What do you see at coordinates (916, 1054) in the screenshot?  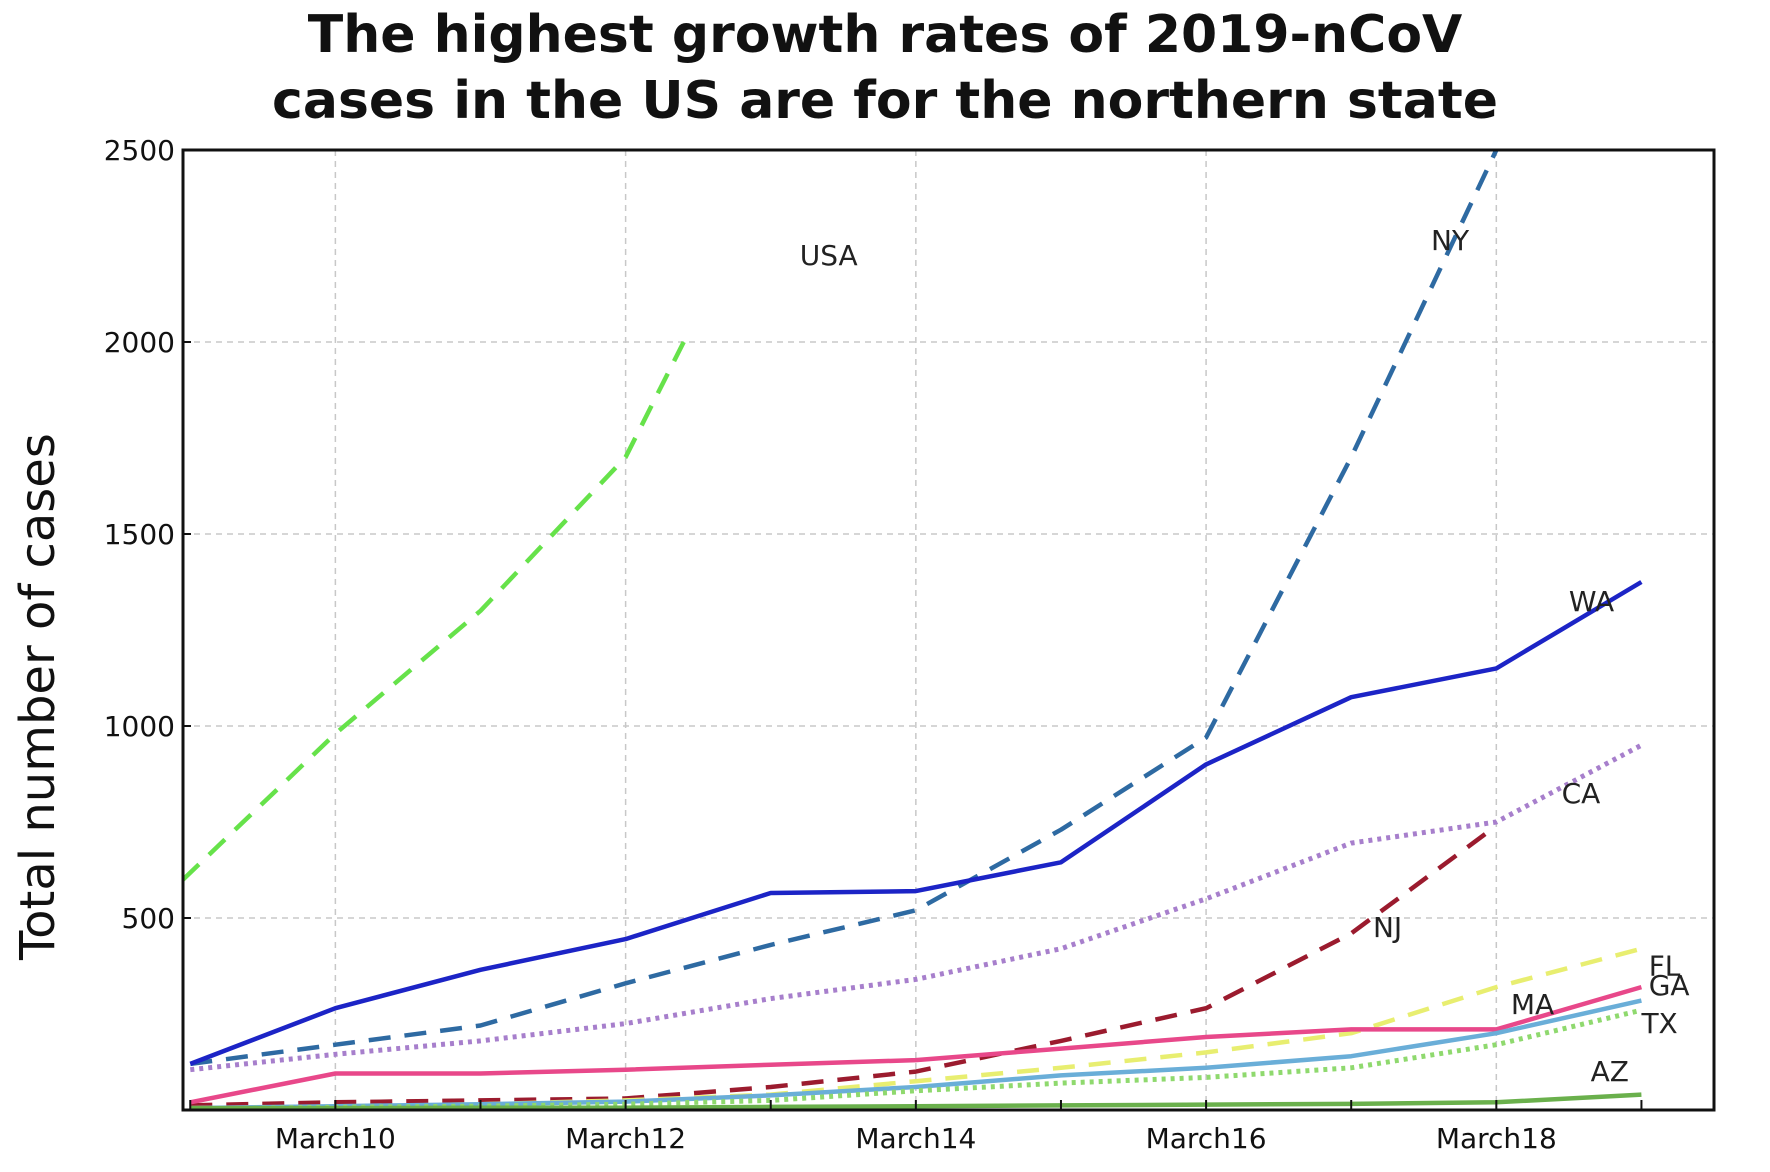 I see `series-line-ga` at bounding box center [916, 1054].